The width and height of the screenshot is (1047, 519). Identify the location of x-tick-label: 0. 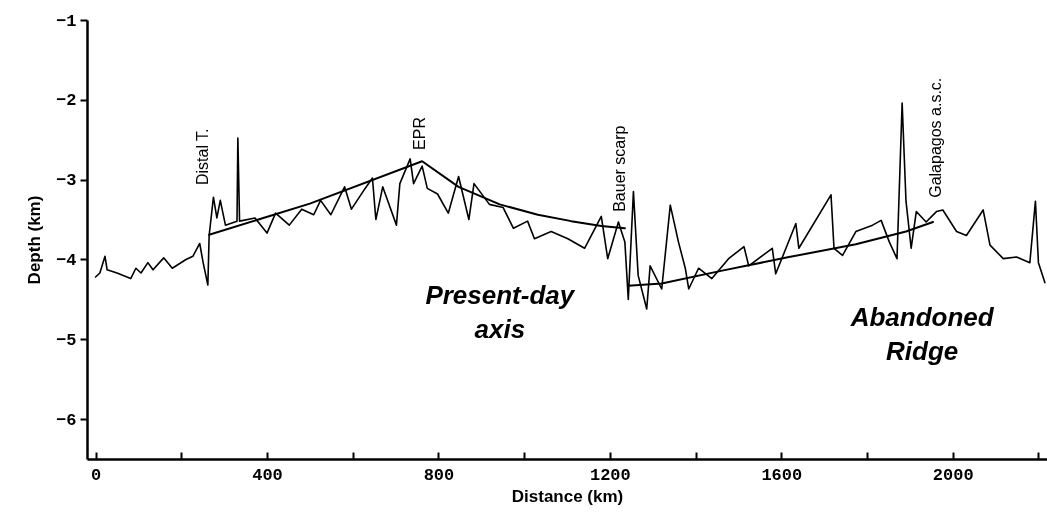
(96, 475).